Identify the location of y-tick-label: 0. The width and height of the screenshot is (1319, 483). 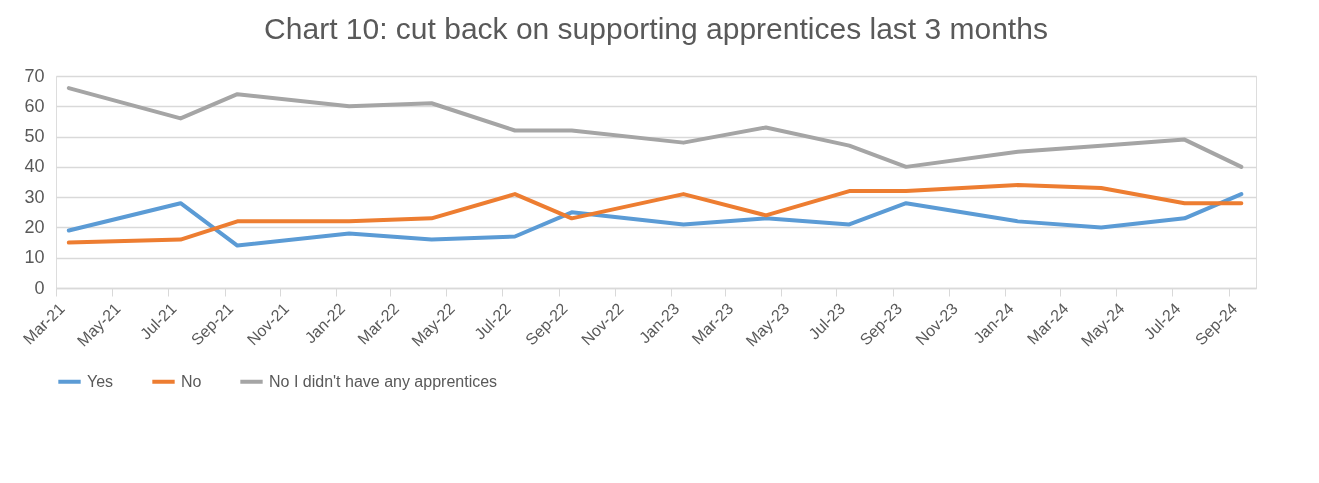
(39, 287).